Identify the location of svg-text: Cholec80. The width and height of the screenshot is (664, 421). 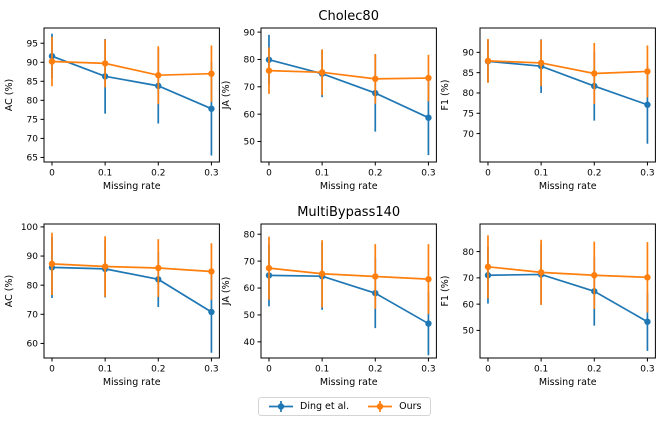
(349, 16).